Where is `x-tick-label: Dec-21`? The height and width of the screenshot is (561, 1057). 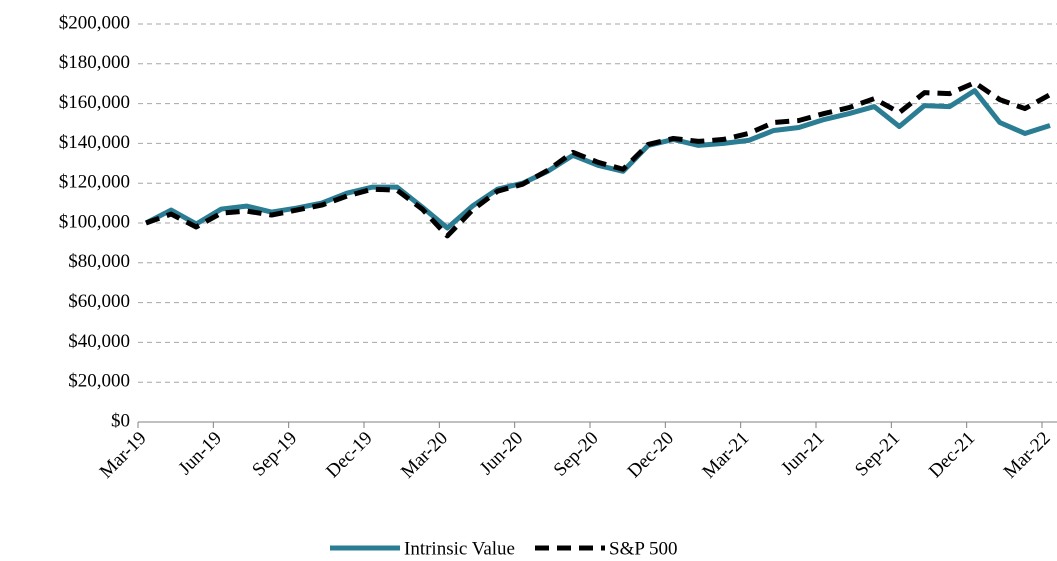 x-tick-label: Dec-21 is located at coordinates (952, 455).